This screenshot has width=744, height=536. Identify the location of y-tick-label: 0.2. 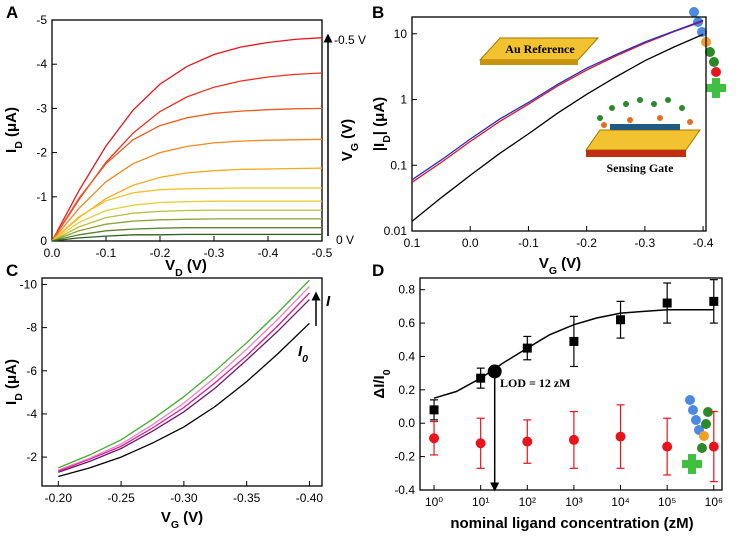
(406, 390).